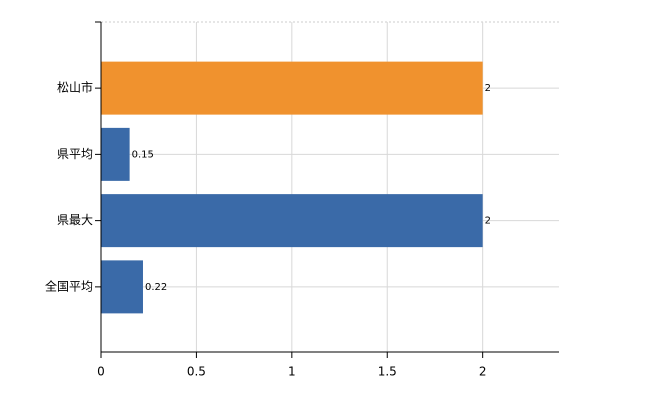 This screenshot has width=650, height=400. Describe the element at coordinates (156, 287) in the screenshot. I see `value-label: 0.22` at that location.